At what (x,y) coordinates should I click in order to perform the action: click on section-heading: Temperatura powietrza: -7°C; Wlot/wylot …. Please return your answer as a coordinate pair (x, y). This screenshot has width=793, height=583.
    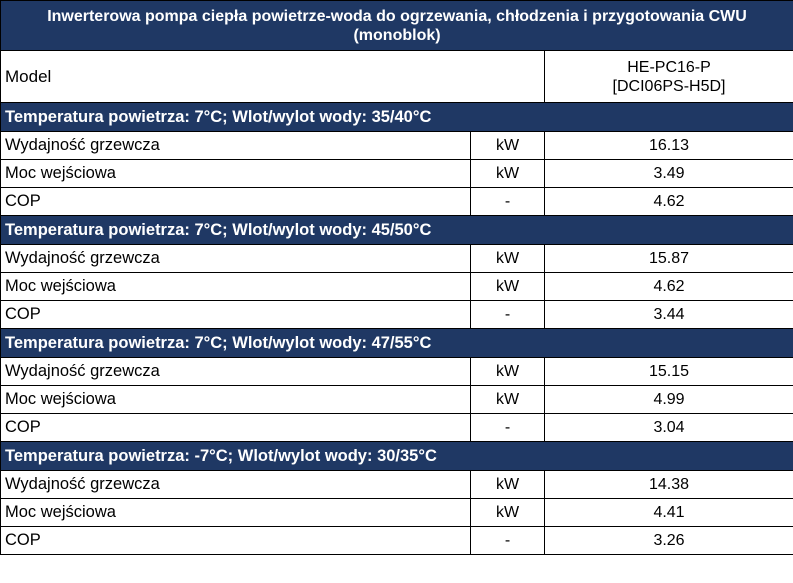
    Looking at the image, I should click on (396, 456).